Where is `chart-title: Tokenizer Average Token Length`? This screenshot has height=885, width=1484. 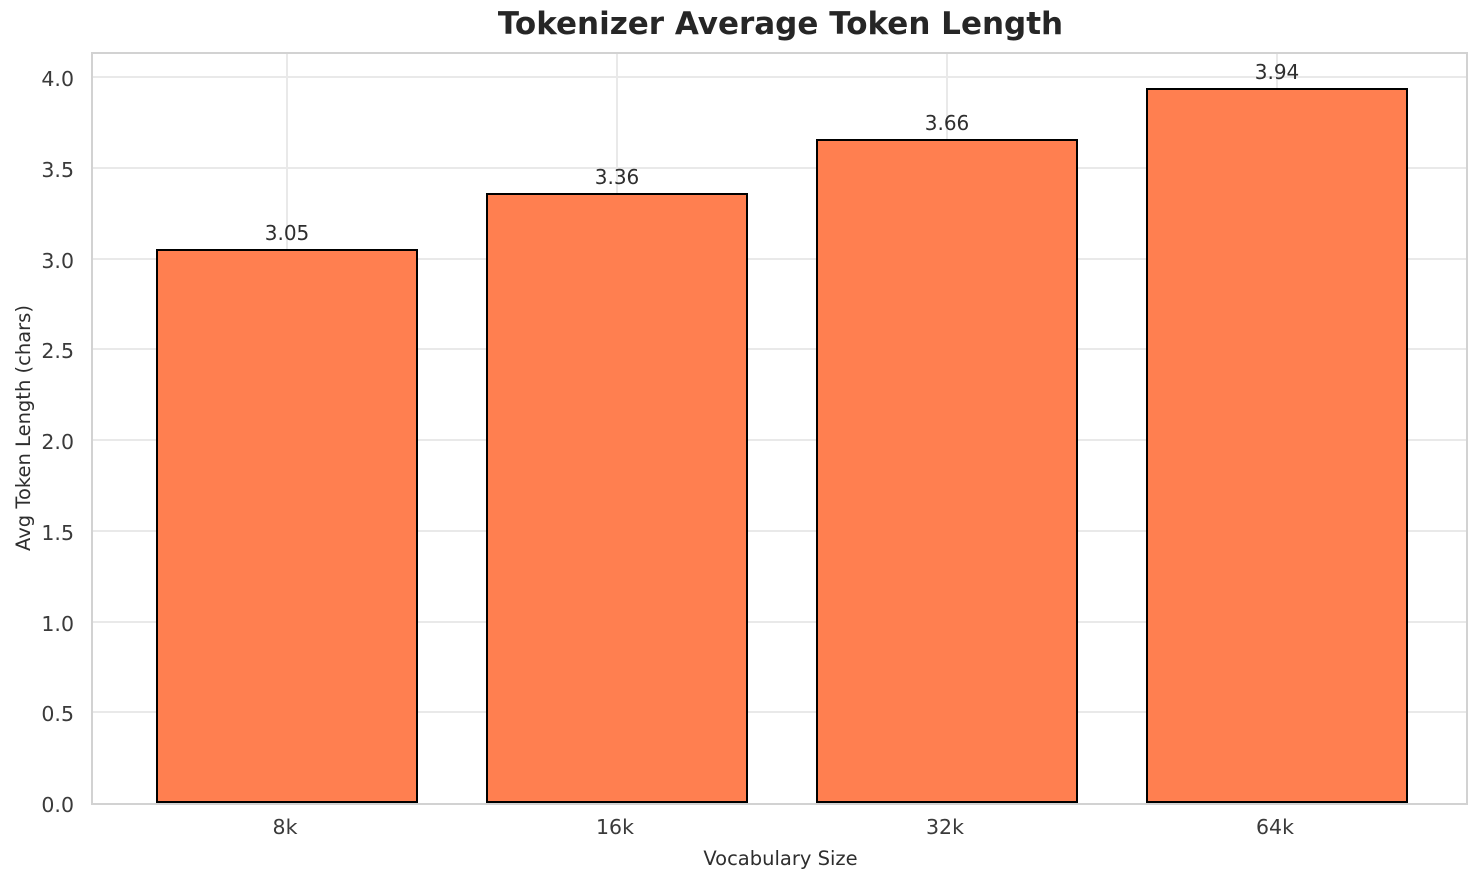
chart-title: Tokenizer Average Token Length is located at coordinates (780, 24).